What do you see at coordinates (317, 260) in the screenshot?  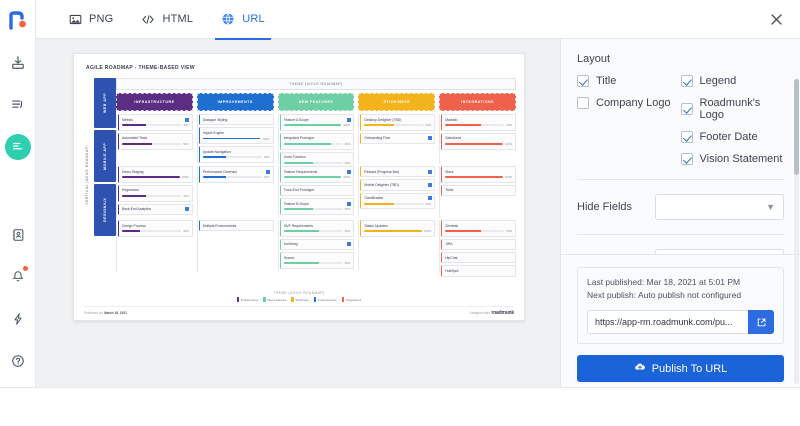 I see `roadmap-card: Search 60%` at bounding box center [317, 260].